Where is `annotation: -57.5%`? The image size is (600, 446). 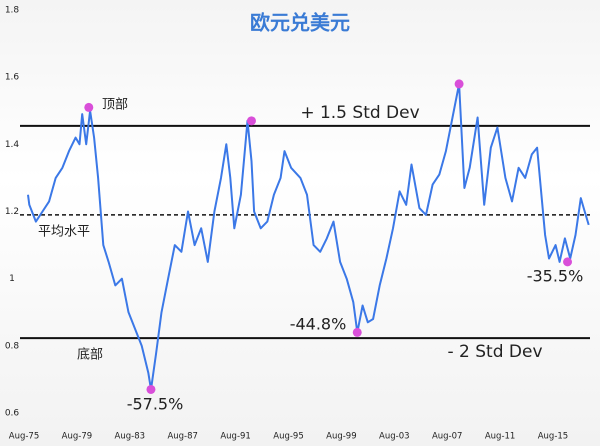 annotation: -57.5% is located at coordinates (155, 404).